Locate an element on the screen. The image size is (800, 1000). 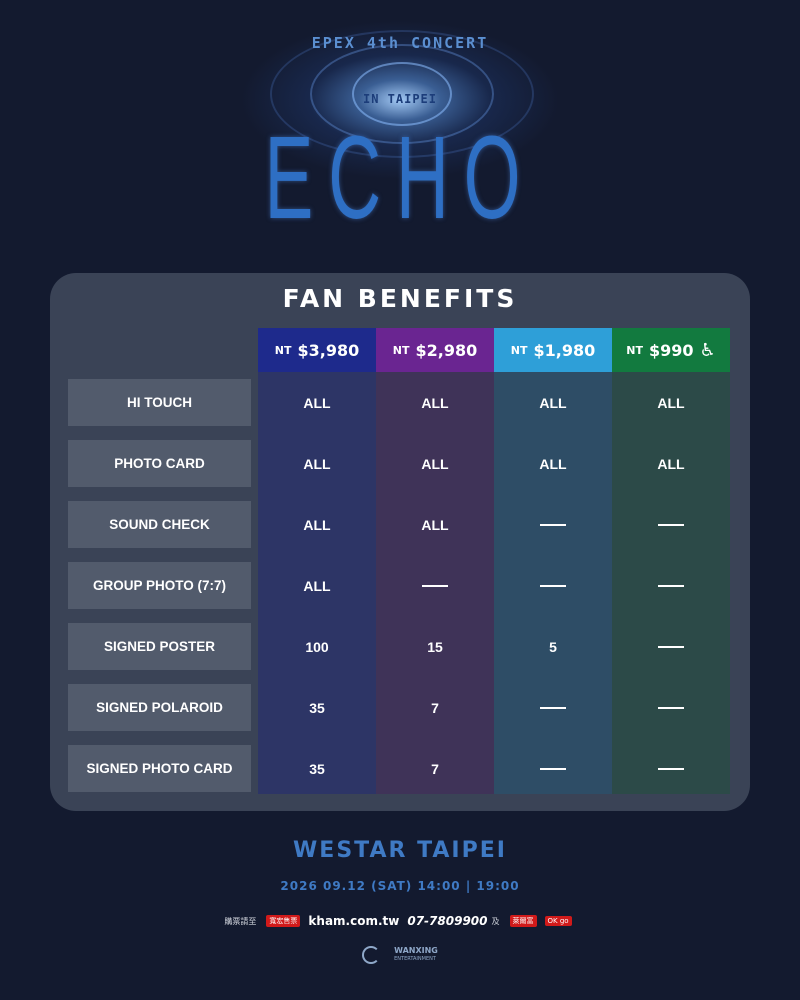
benefit-value: 5 is located at coordinates (553, 646).